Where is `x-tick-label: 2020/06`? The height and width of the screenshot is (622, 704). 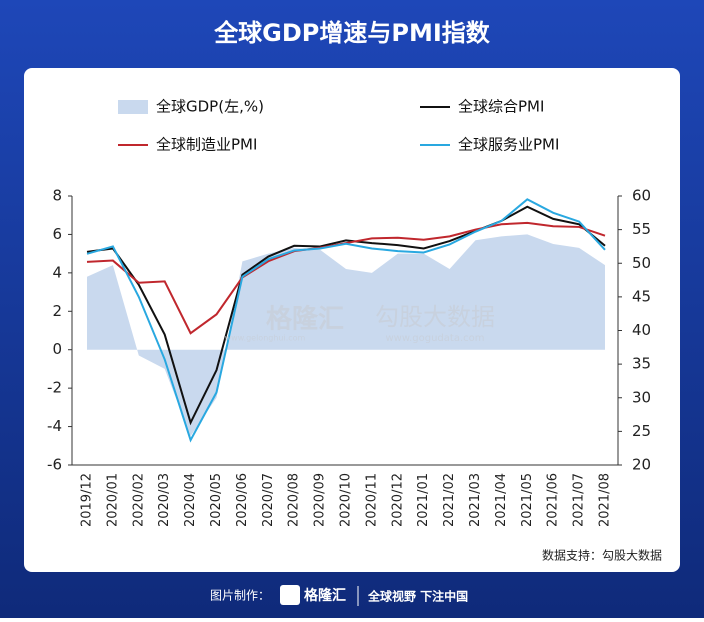 x-tick-label: 2020/06 is located at coordinates (242, 500).